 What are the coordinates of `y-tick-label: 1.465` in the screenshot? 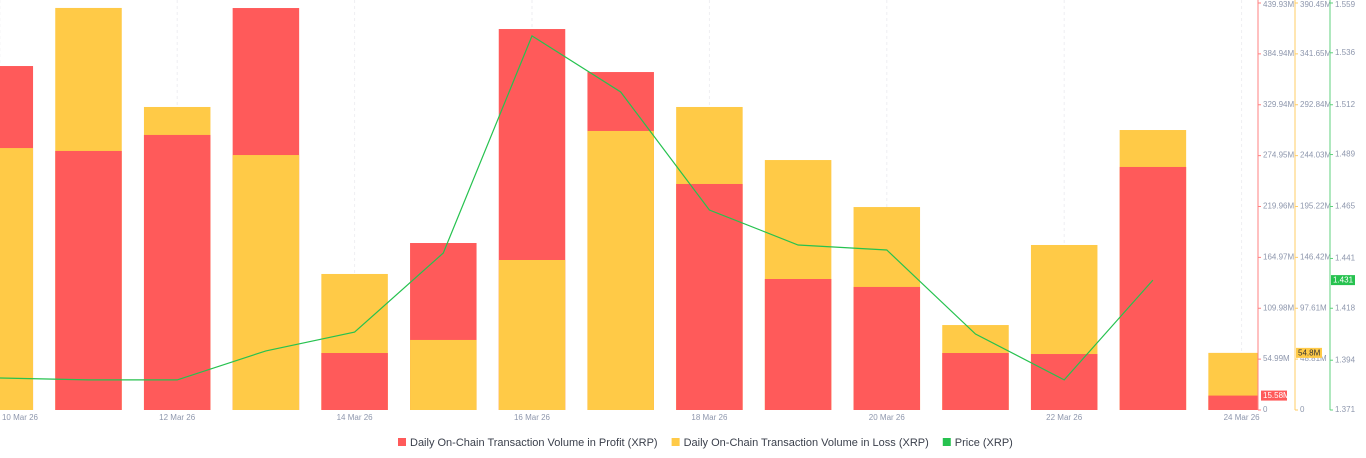 It's located at (1345, 206).